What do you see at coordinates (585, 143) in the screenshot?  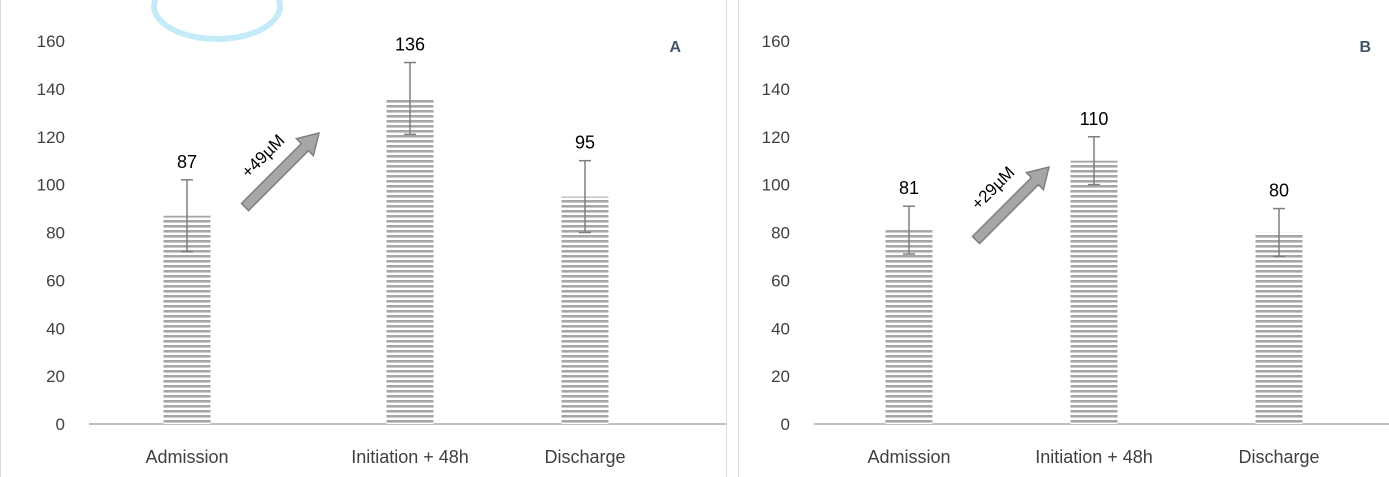 I see `data-label: 95` at bounding box center [585, 143].